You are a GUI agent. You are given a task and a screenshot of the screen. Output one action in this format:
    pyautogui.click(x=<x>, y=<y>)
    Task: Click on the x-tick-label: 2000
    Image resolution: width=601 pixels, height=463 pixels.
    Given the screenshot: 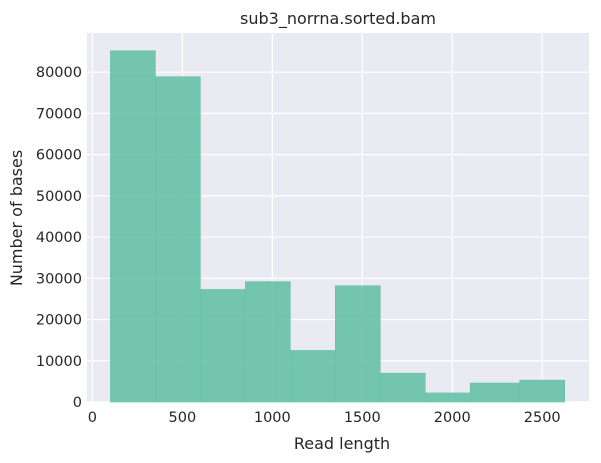 What is the action you would take?
    pyautogui.click(x=452, y=418)
    